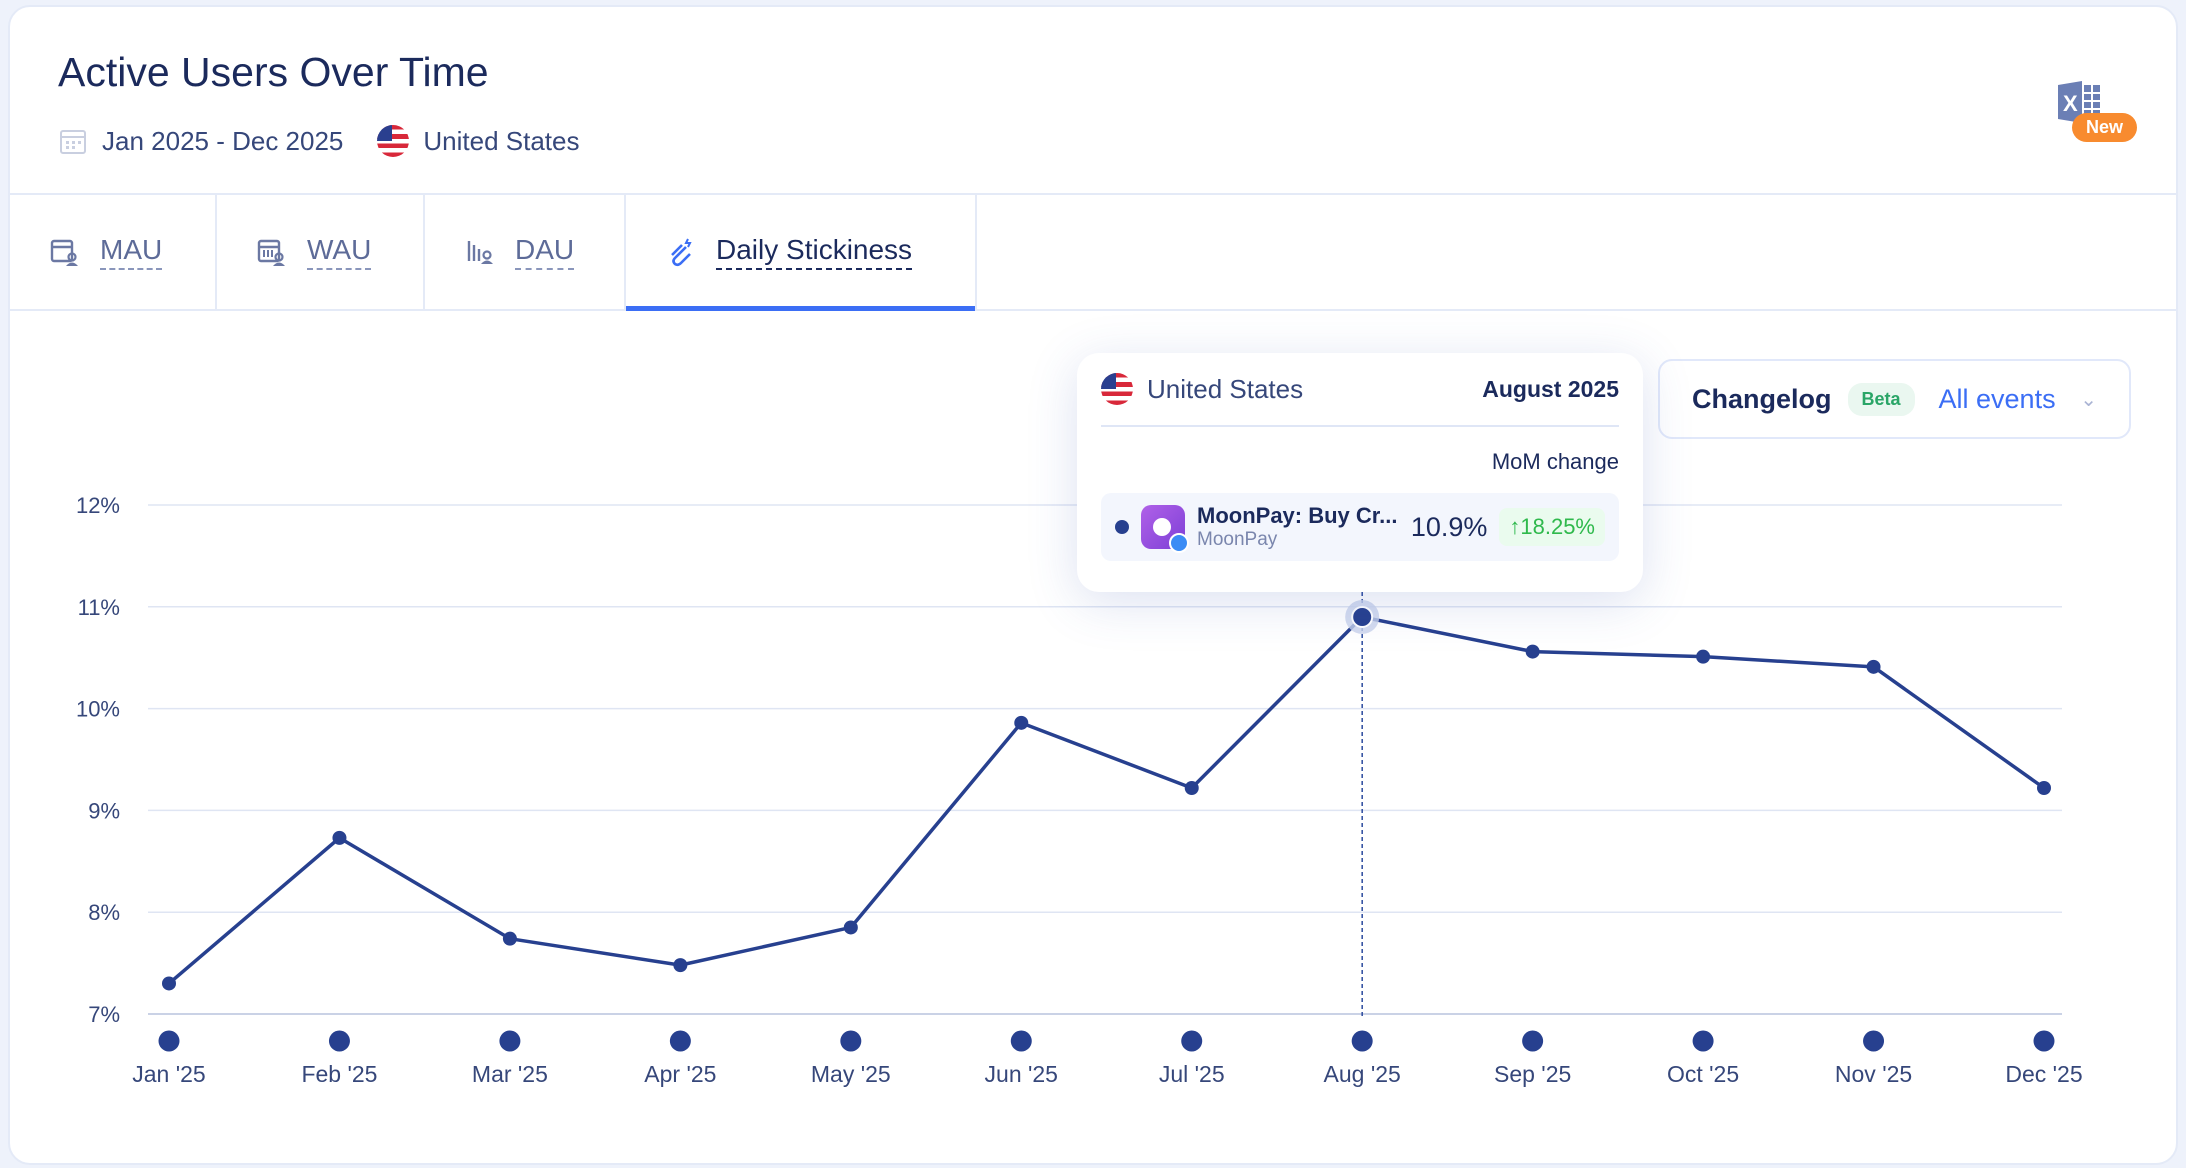 The height and width of the screenshot is (1168, 2186). Describe the element at coordinates (1555, 461) in the screenshot. I see `tooltip-column-header: MoM change` at that location.